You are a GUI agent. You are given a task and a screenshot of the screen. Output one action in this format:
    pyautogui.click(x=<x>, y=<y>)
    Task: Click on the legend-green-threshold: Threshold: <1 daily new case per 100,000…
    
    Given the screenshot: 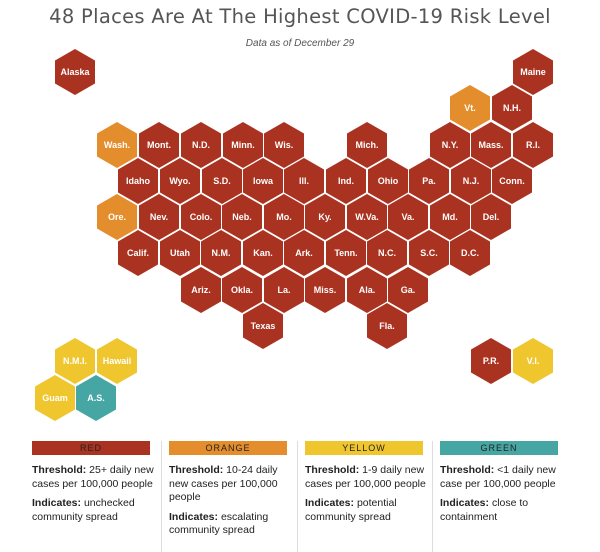 What is the action you would take?
    pyautogui.click(x=498, y=477)
    